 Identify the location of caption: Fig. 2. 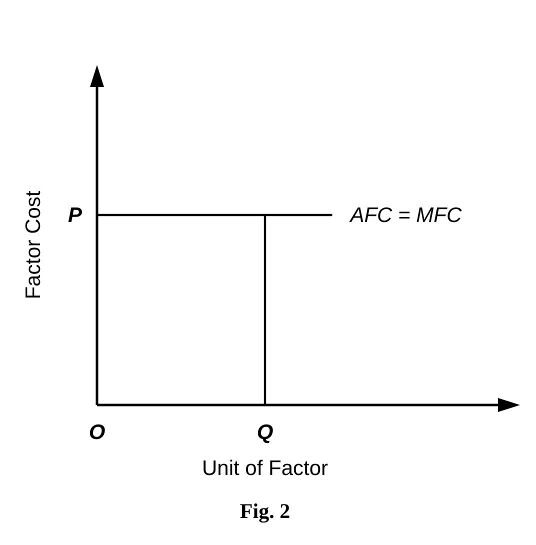
(265, 511).